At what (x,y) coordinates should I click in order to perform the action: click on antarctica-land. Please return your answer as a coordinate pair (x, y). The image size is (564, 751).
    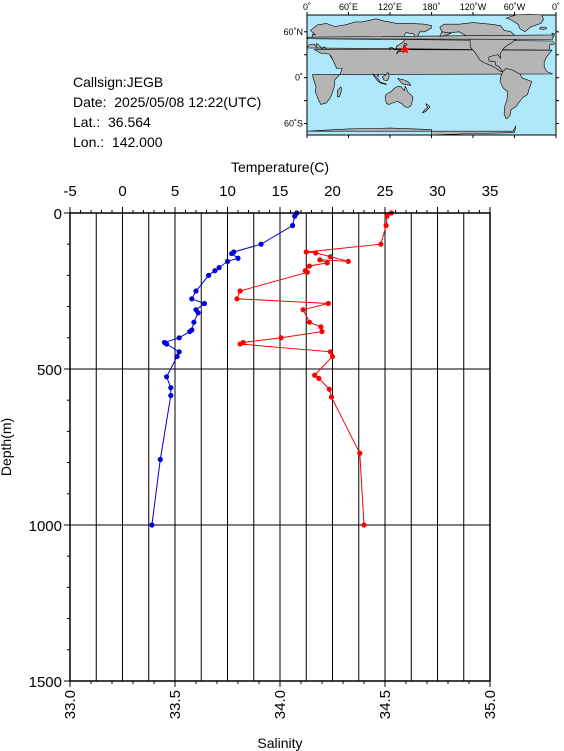
    Looking at the image, I should click on (411, 130).